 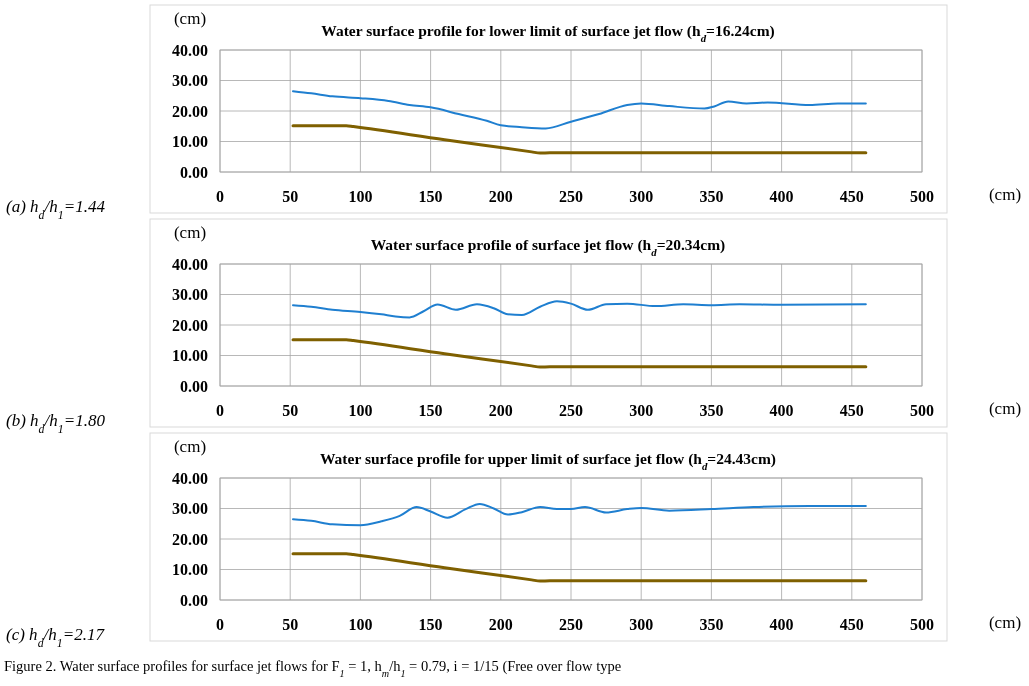 I want to click on text: (c) h$_{d}$/h$_{1}$=2.17, so click(x=56, y=637).